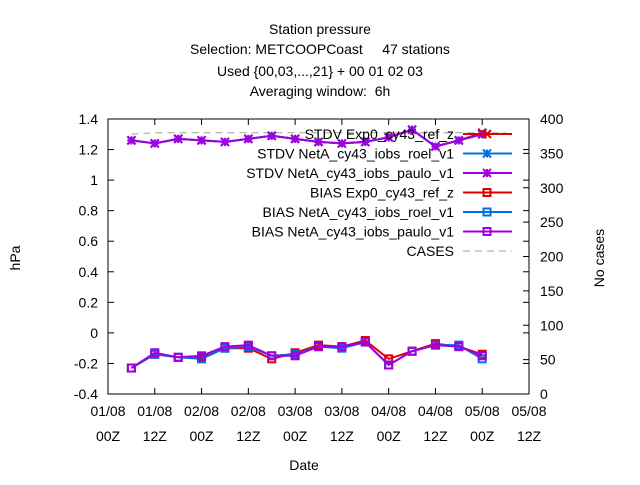 This screenshot has height=485, width=640. I want to click on y-tick-label: 0.2, so click(89, 302).